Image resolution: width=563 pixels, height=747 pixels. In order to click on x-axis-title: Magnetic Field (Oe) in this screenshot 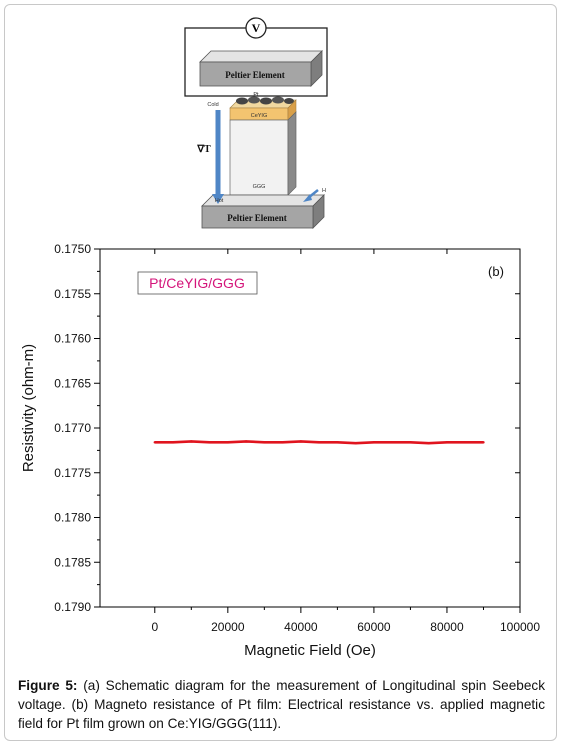, I will do `click(310, 650)`.